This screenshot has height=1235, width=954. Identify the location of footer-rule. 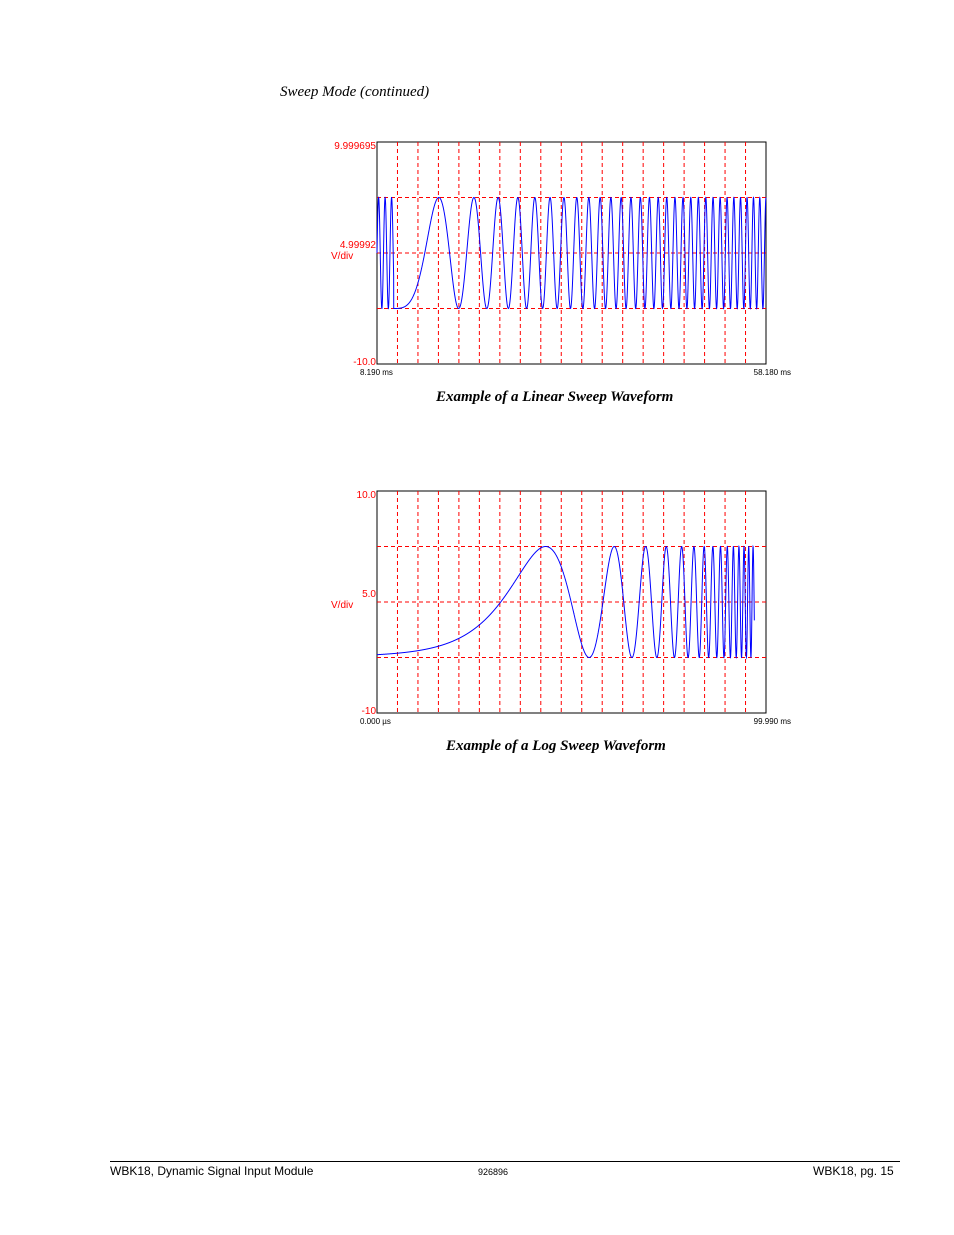
(505, 1161).